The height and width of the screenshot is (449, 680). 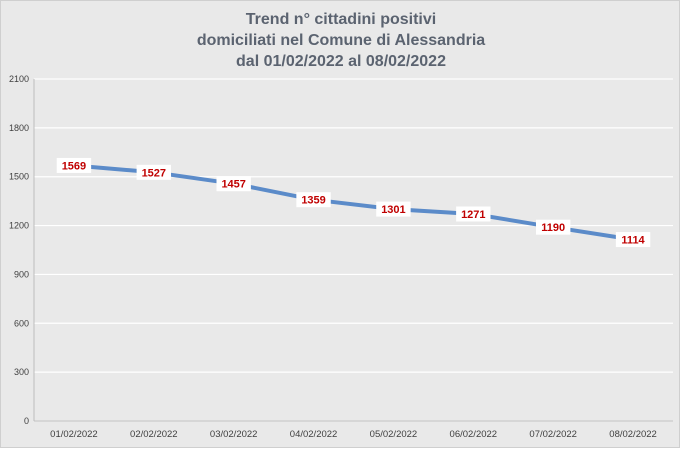 What do you see at coordinates (19, 226) in the screenshot?
I see `y-tick-label: 1200` at bounding box center [19, 226].